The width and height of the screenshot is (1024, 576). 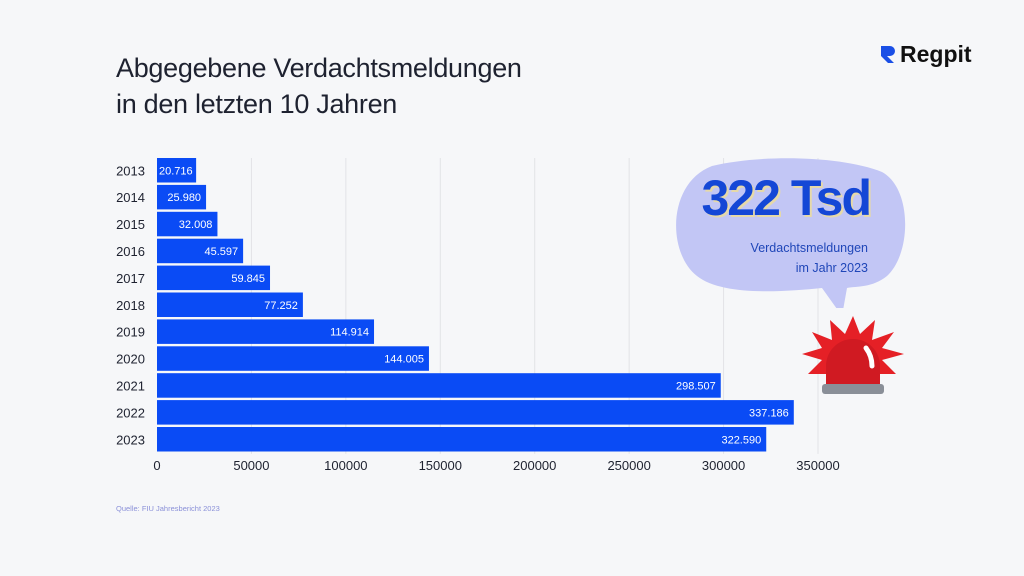 I want to click on bar-2015, so click(x=187, y=224).